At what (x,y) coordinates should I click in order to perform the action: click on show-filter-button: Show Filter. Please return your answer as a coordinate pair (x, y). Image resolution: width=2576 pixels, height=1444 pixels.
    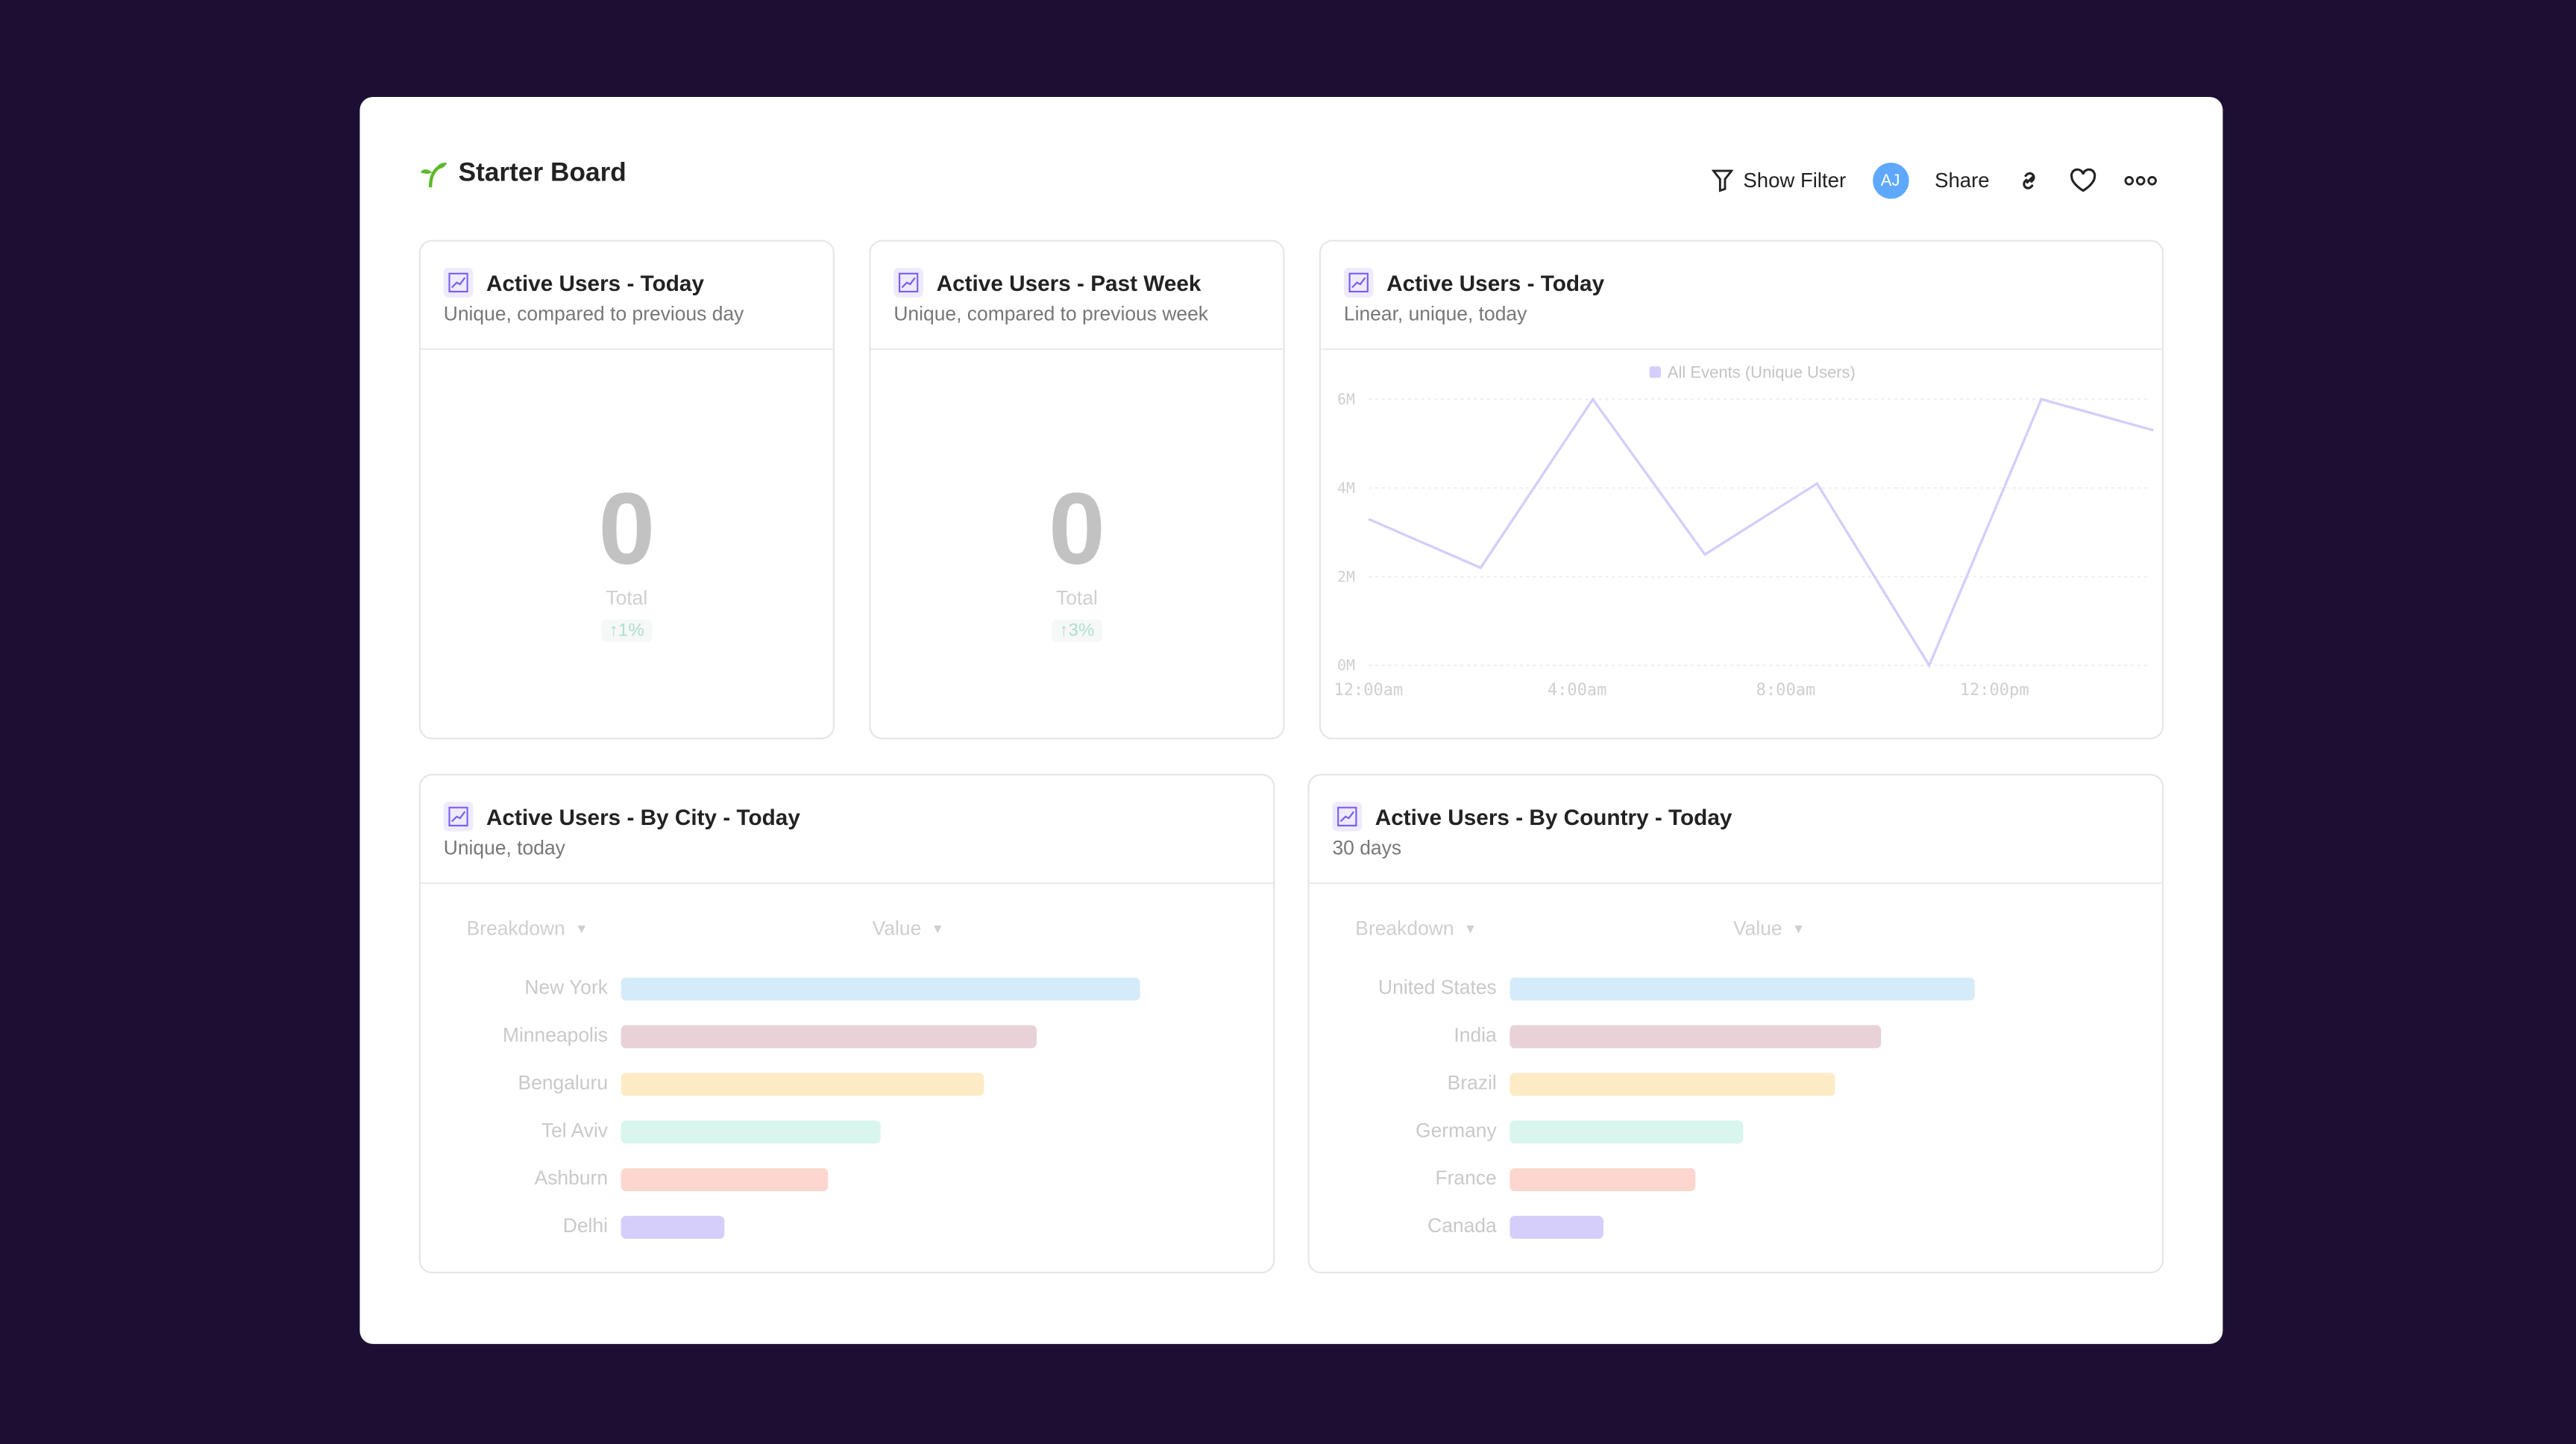
    Looking at the image, I should click on (1780, 180).